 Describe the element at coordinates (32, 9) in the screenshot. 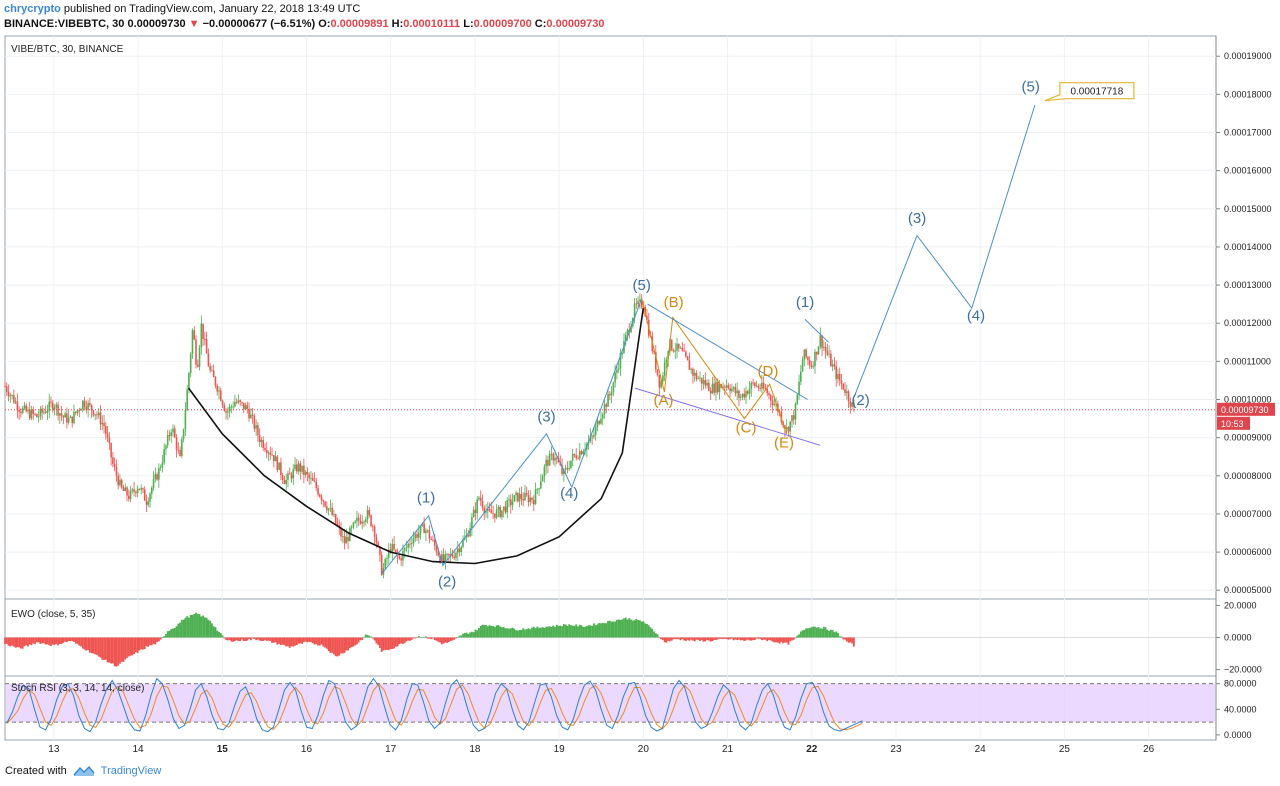

I see `author-link: chrycrypto` at that location.